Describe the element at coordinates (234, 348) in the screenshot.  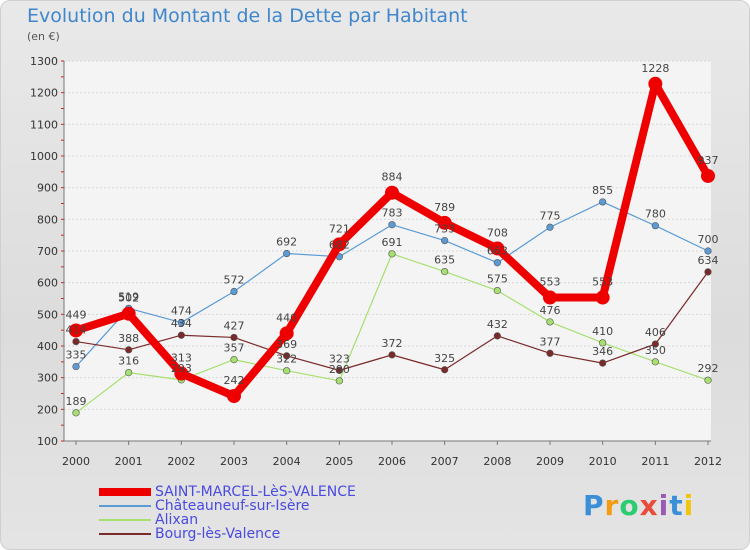
I see `data-label: 357` at that location.